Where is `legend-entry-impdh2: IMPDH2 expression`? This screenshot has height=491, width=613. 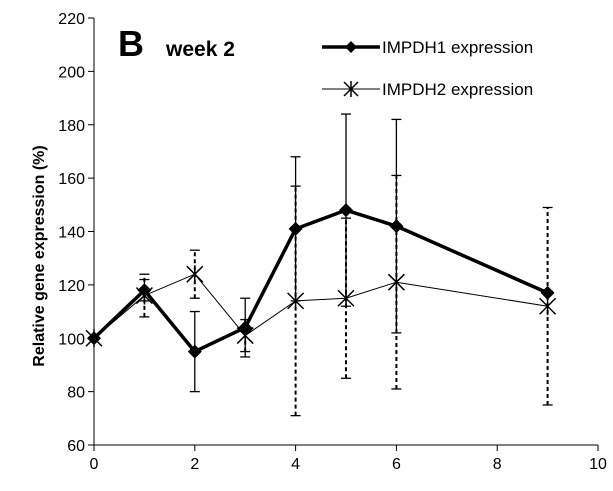
legend-entry-impdh2: IMPDH2 expression is located at coordinates (427, 89).